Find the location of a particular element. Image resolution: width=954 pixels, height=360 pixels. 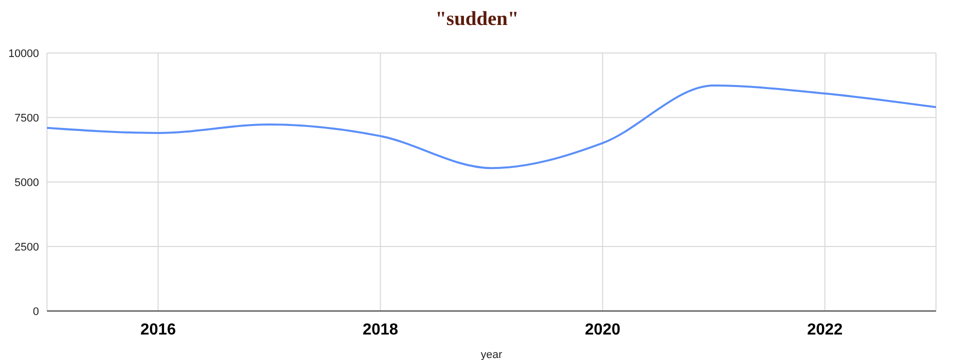

y-tick-label: 0 is located at coordinates (35, 312).